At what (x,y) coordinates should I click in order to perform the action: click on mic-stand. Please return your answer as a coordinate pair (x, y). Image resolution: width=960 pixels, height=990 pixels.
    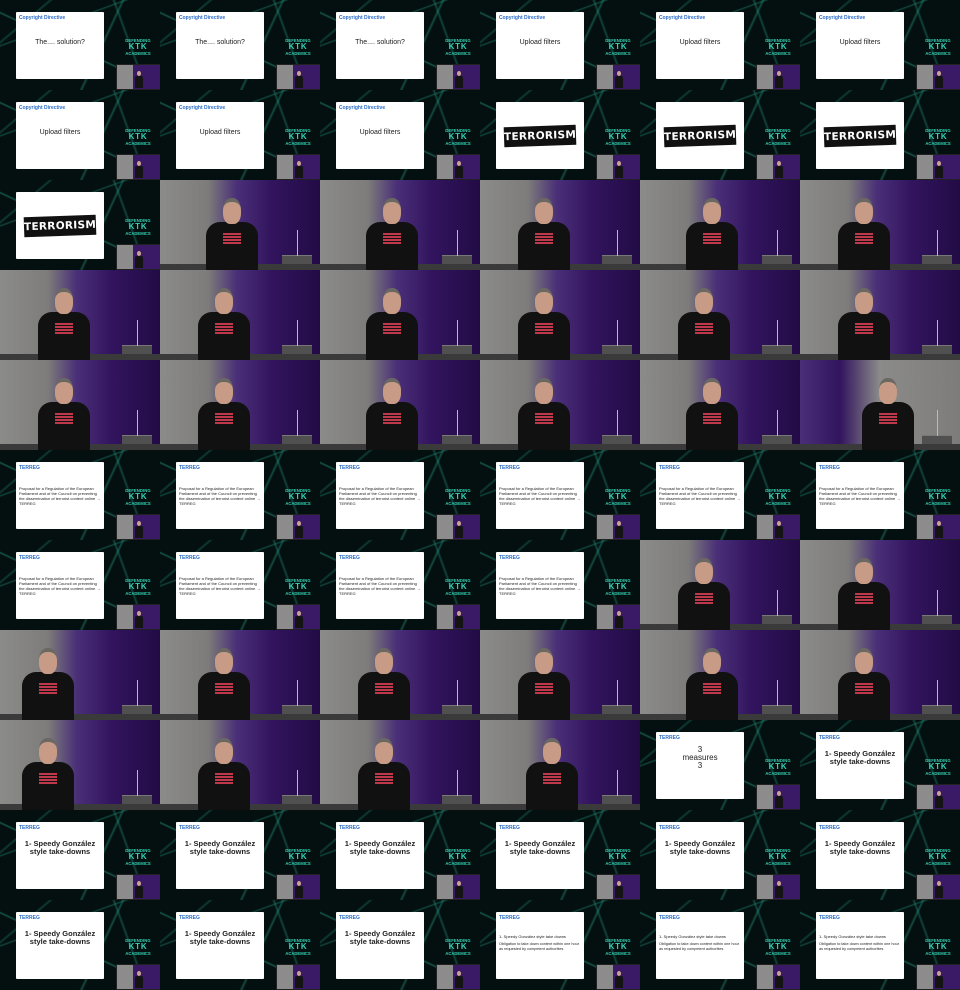
    Looking at the image, I should click on (457, 243).